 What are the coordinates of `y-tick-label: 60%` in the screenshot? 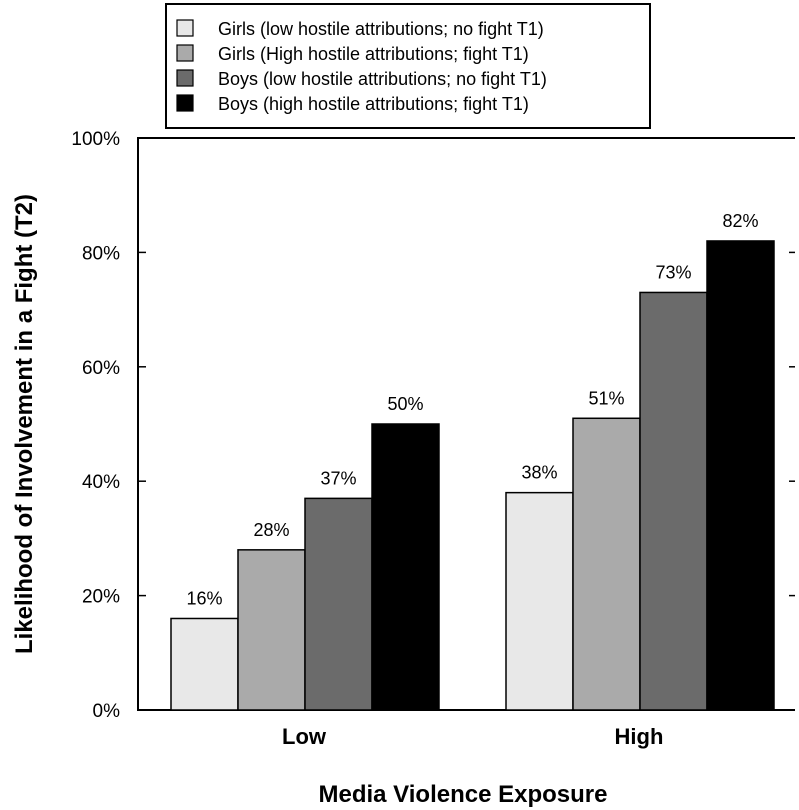 It's located at (101, 368).